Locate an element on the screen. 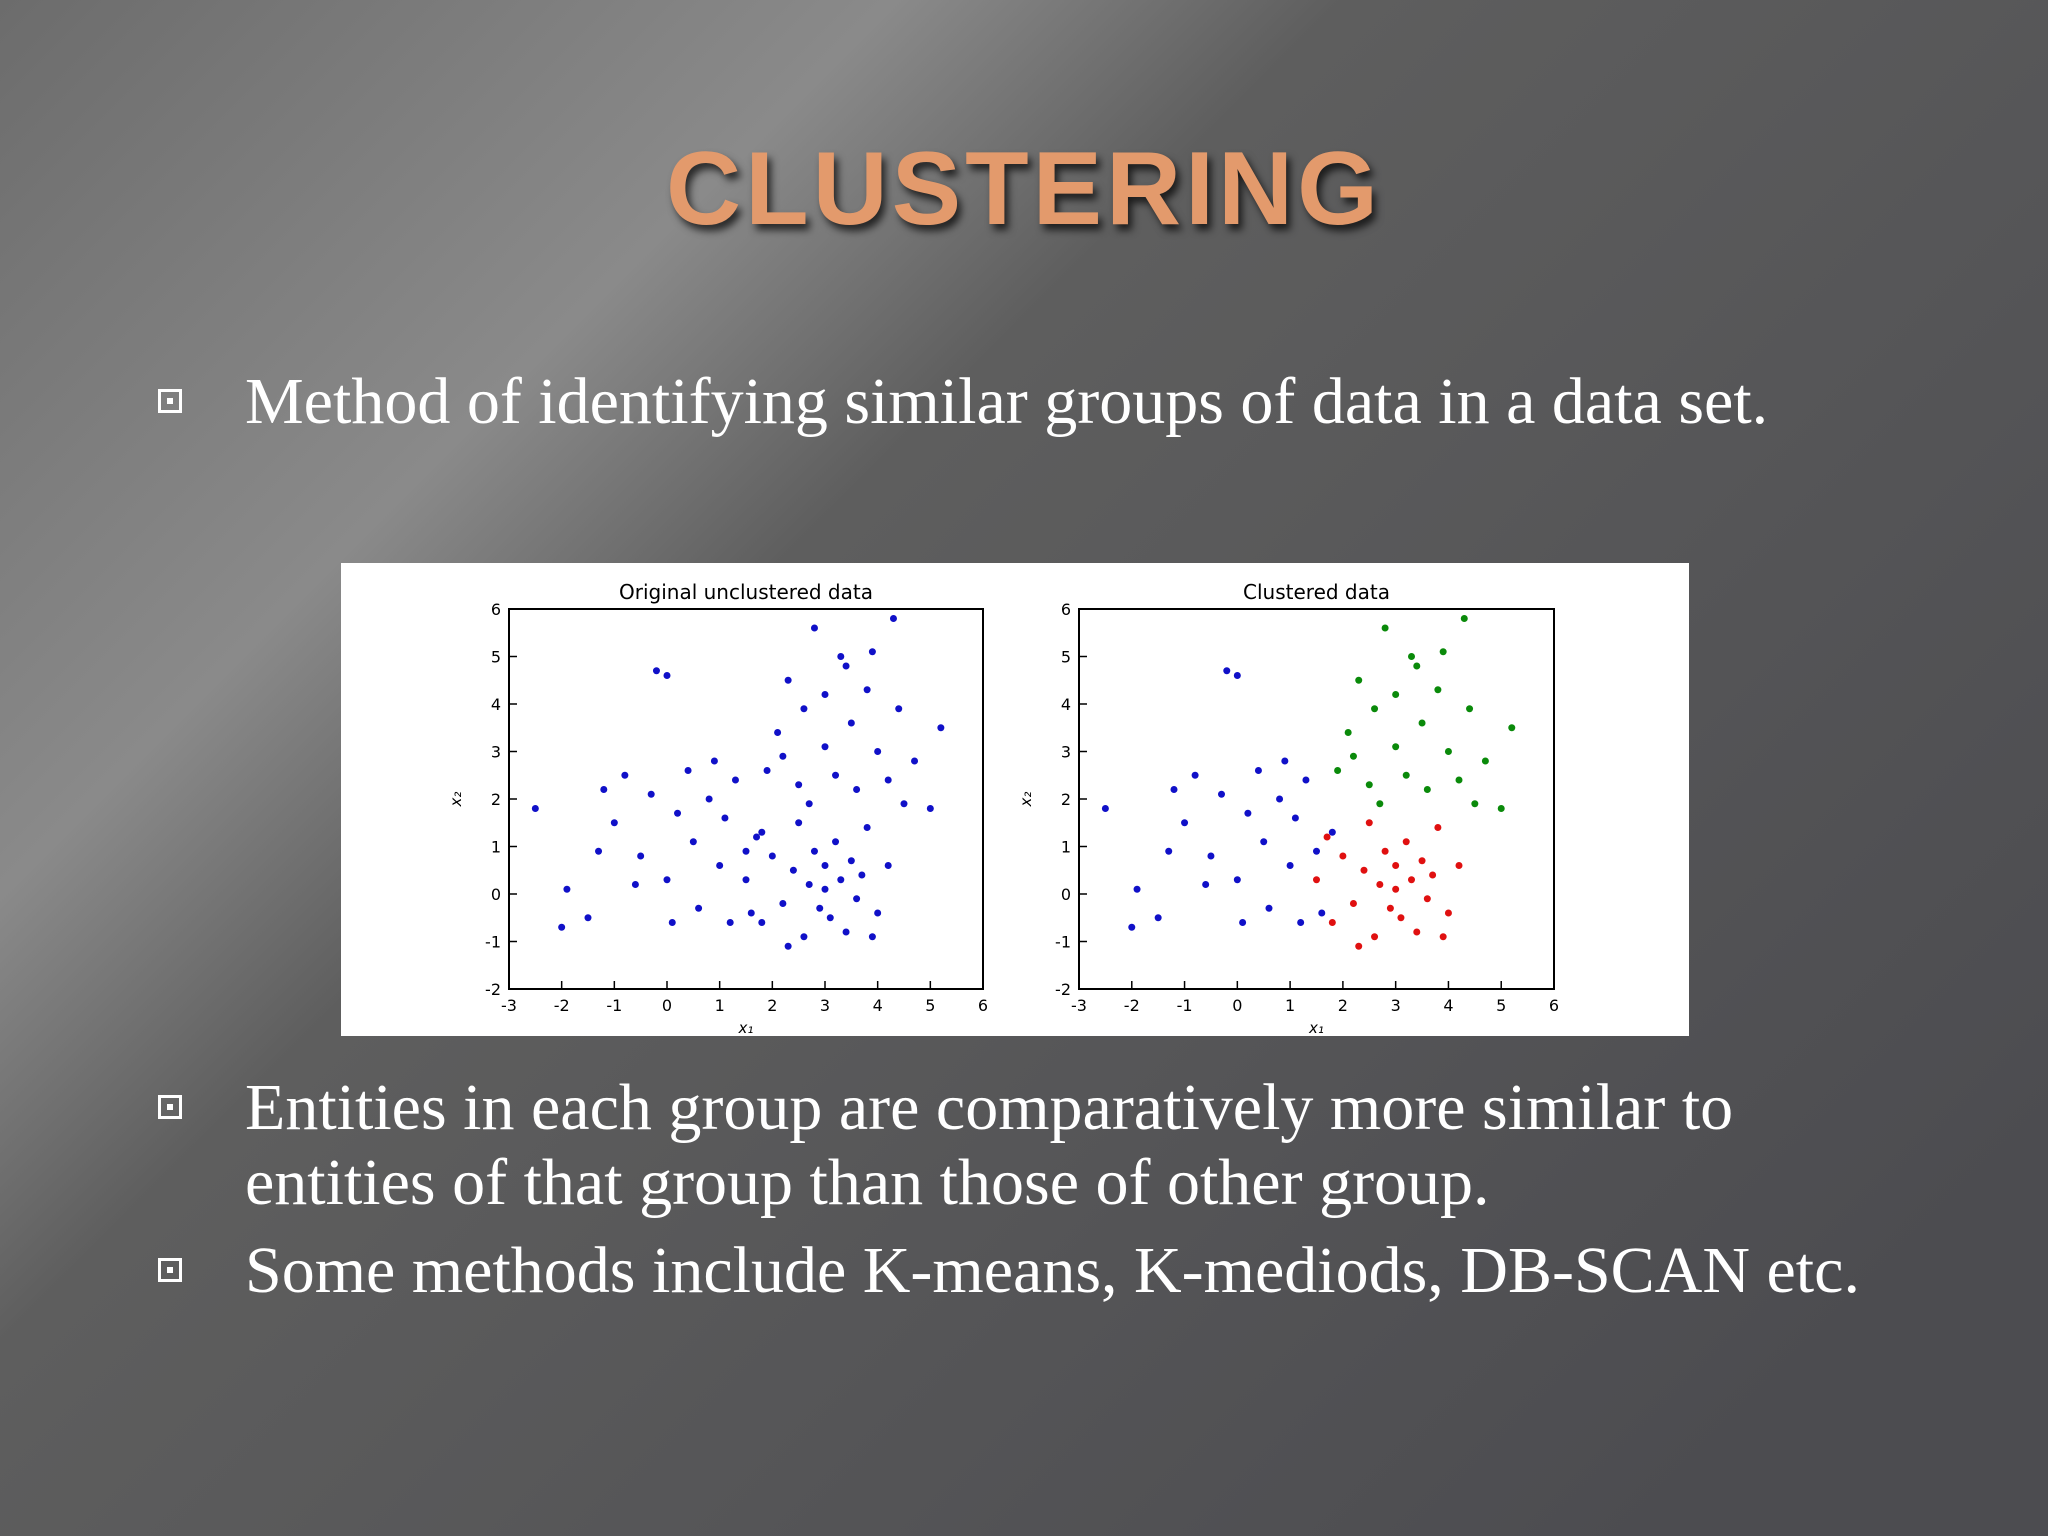  bullet-marker is located at coordinates (170, 401).